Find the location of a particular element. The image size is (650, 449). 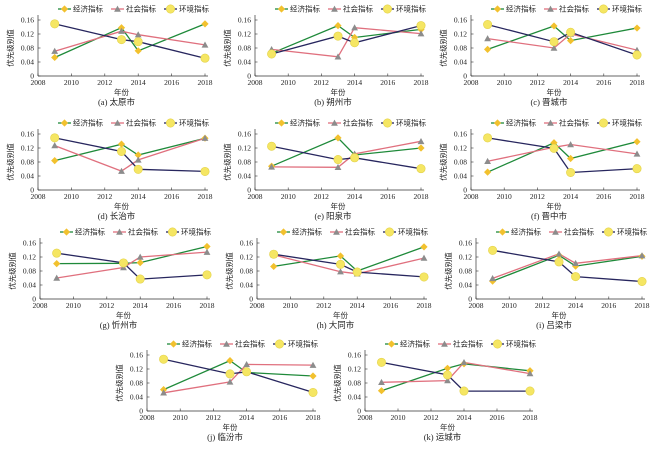

series-social is located at coordinates (132, 265).